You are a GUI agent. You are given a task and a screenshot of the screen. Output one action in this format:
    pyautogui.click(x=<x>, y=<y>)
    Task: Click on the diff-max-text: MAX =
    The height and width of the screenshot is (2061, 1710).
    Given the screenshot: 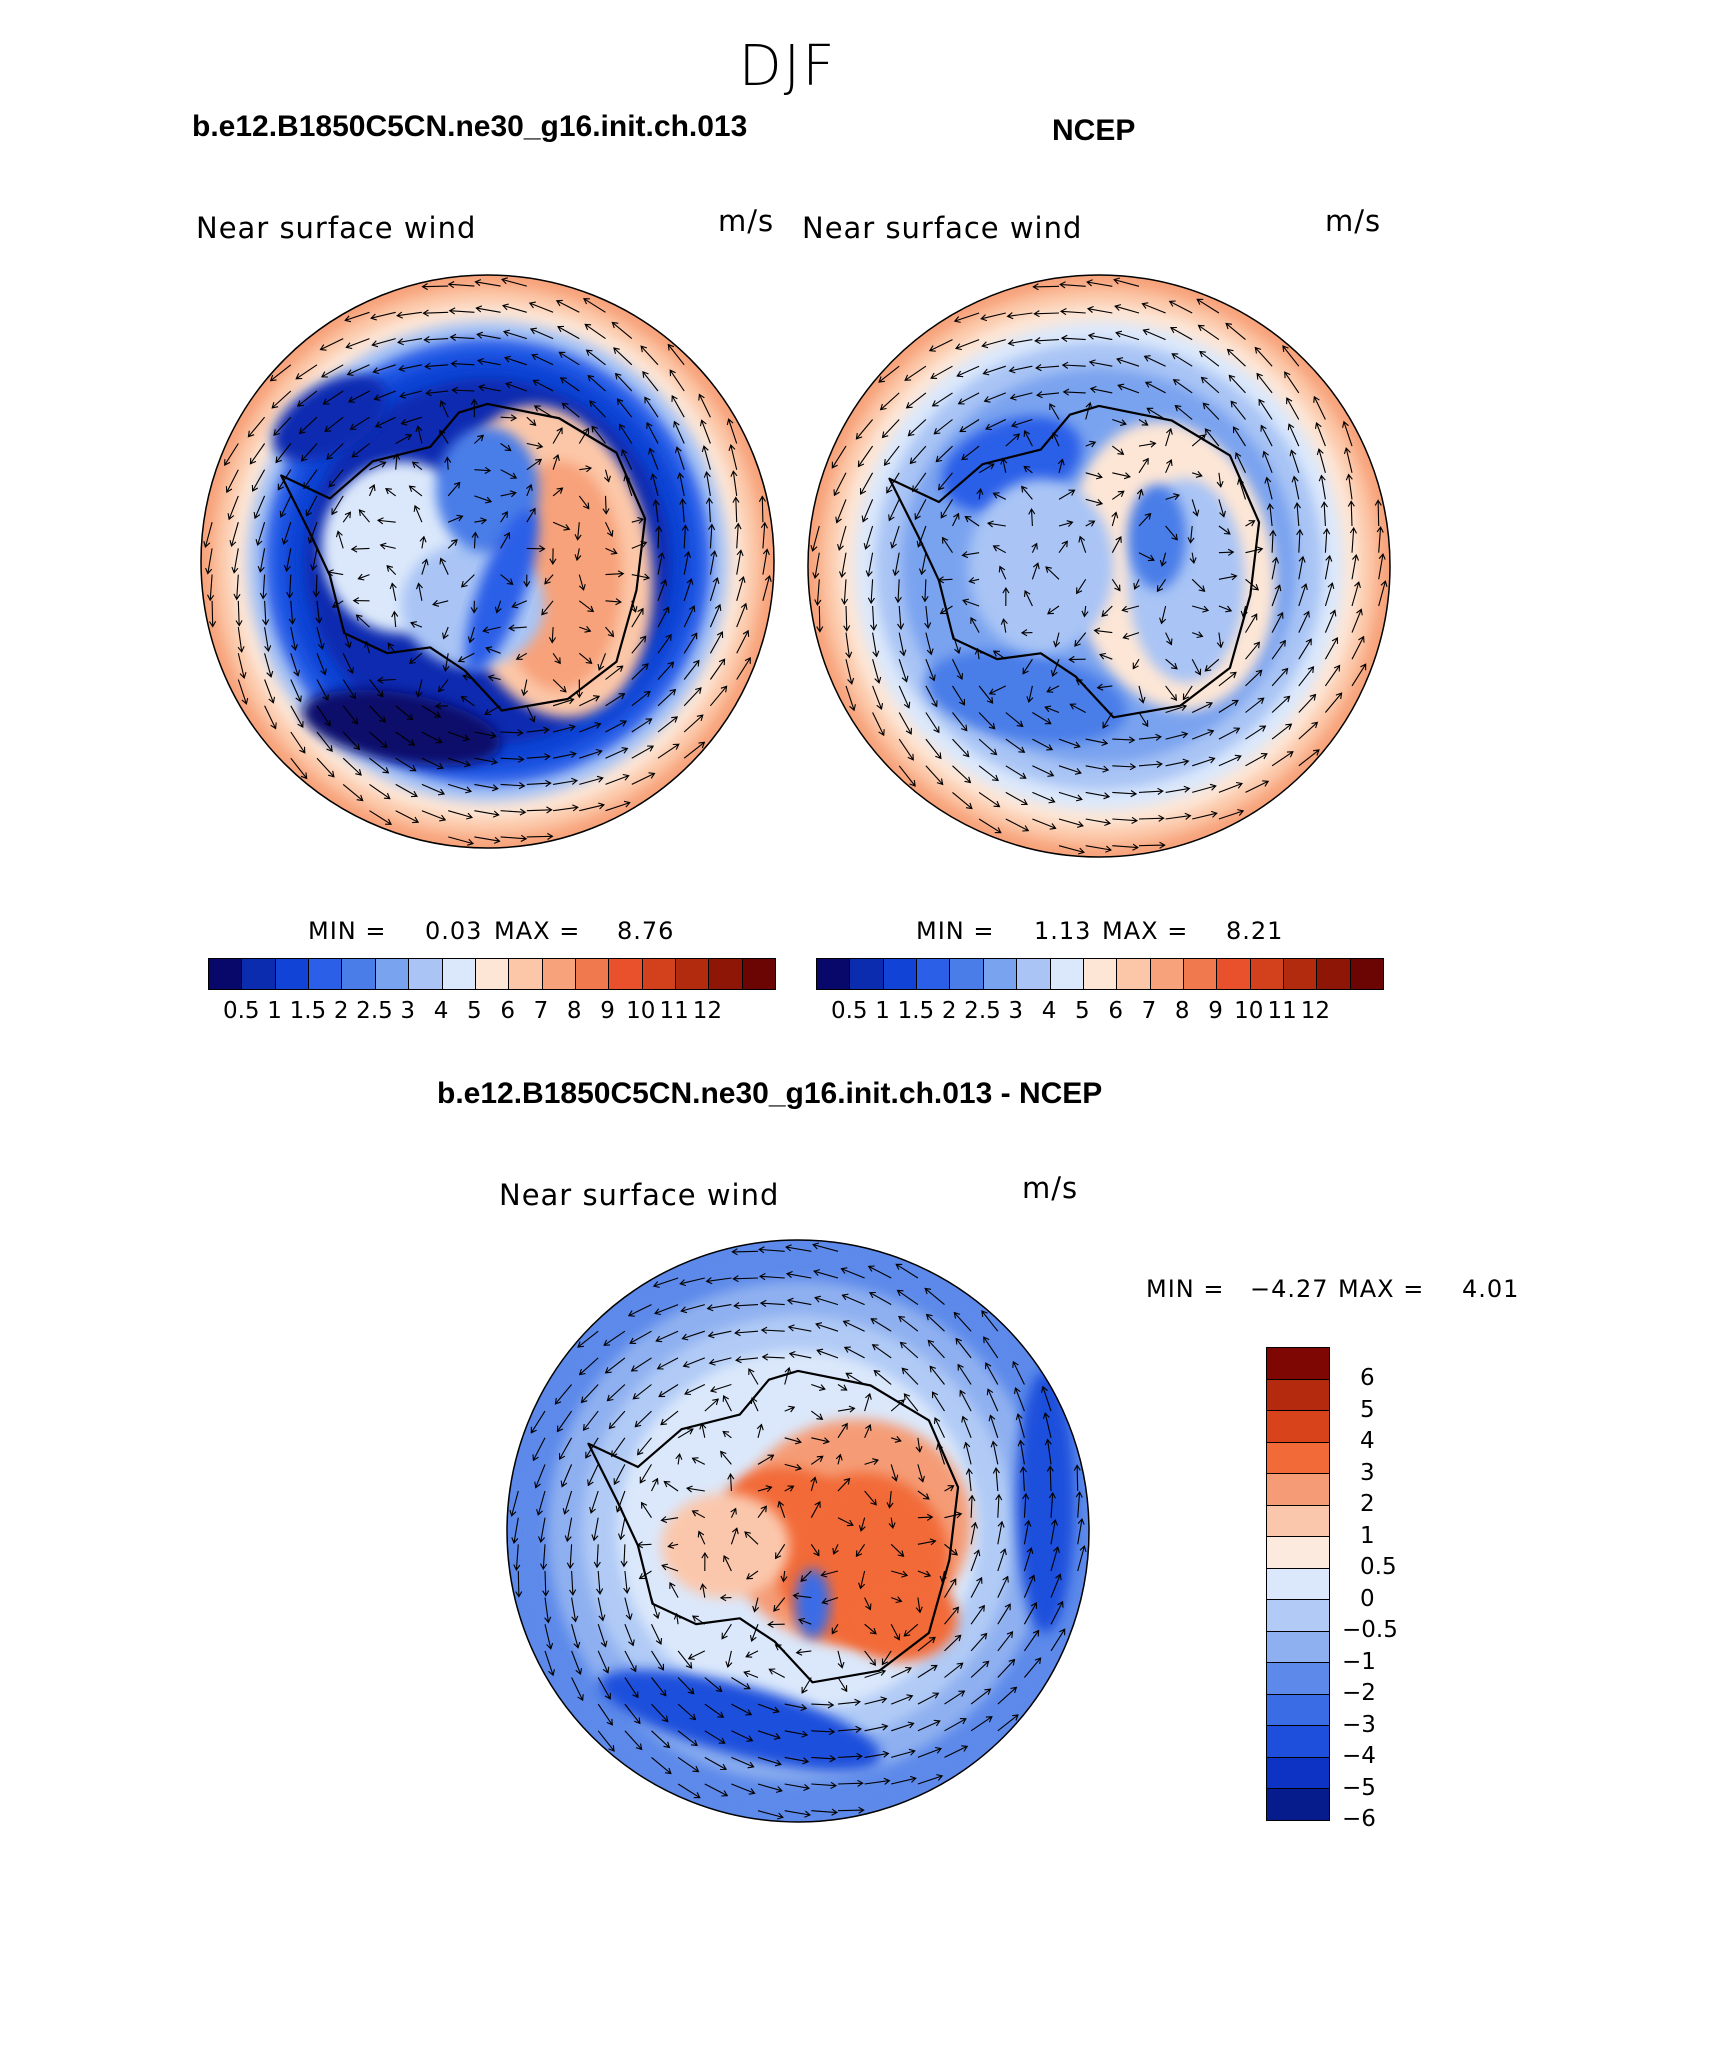 What is the action you would take?
    pyautogui.click(x=1381, y=1289)
    